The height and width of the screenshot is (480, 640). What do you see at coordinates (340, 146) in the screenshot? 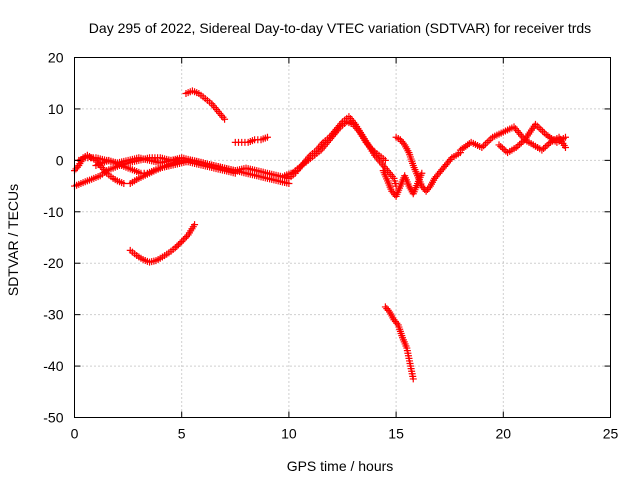
I see `series-arc-j` at bounding box center [340, 146].